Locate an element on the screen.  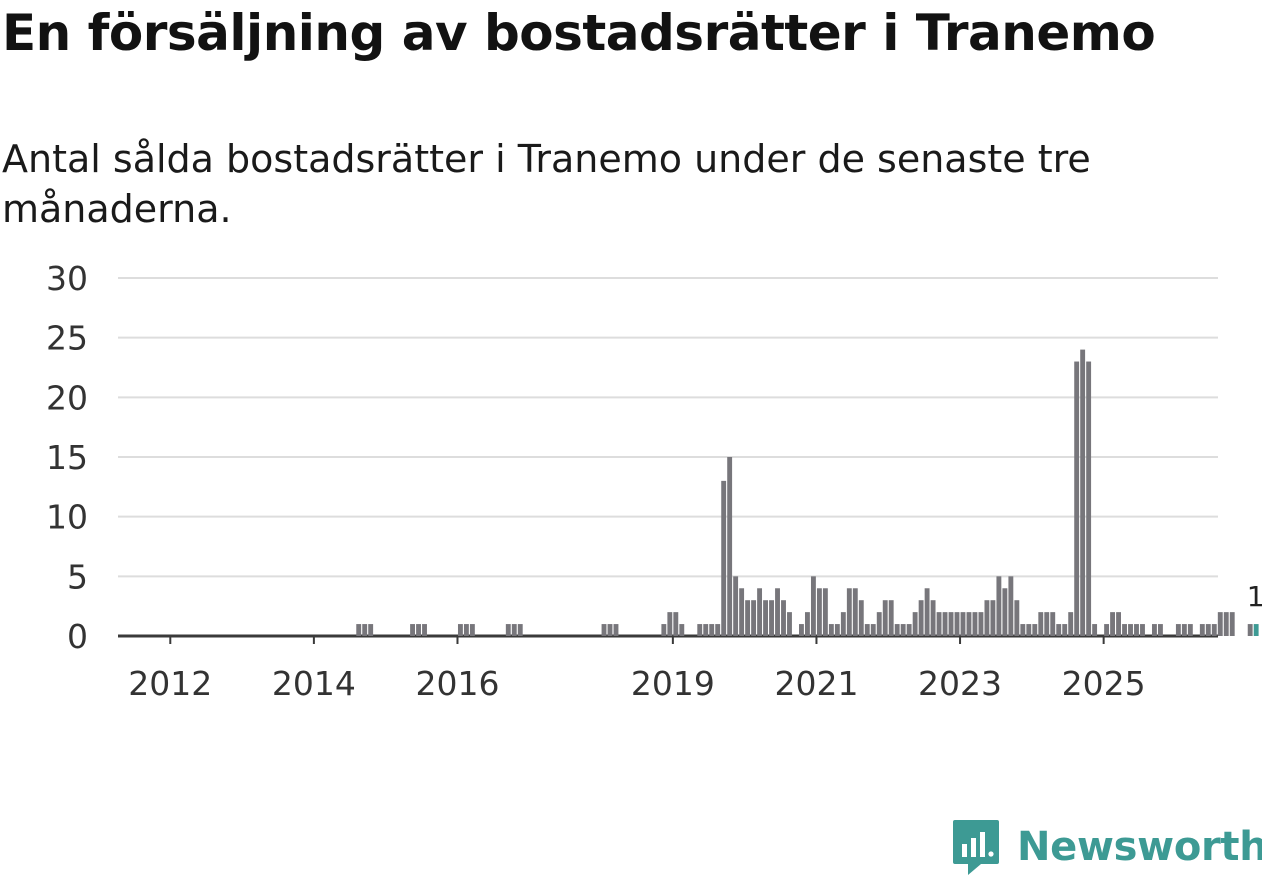
x-tick-label: 2025 is located at coordinates (1104, 683).